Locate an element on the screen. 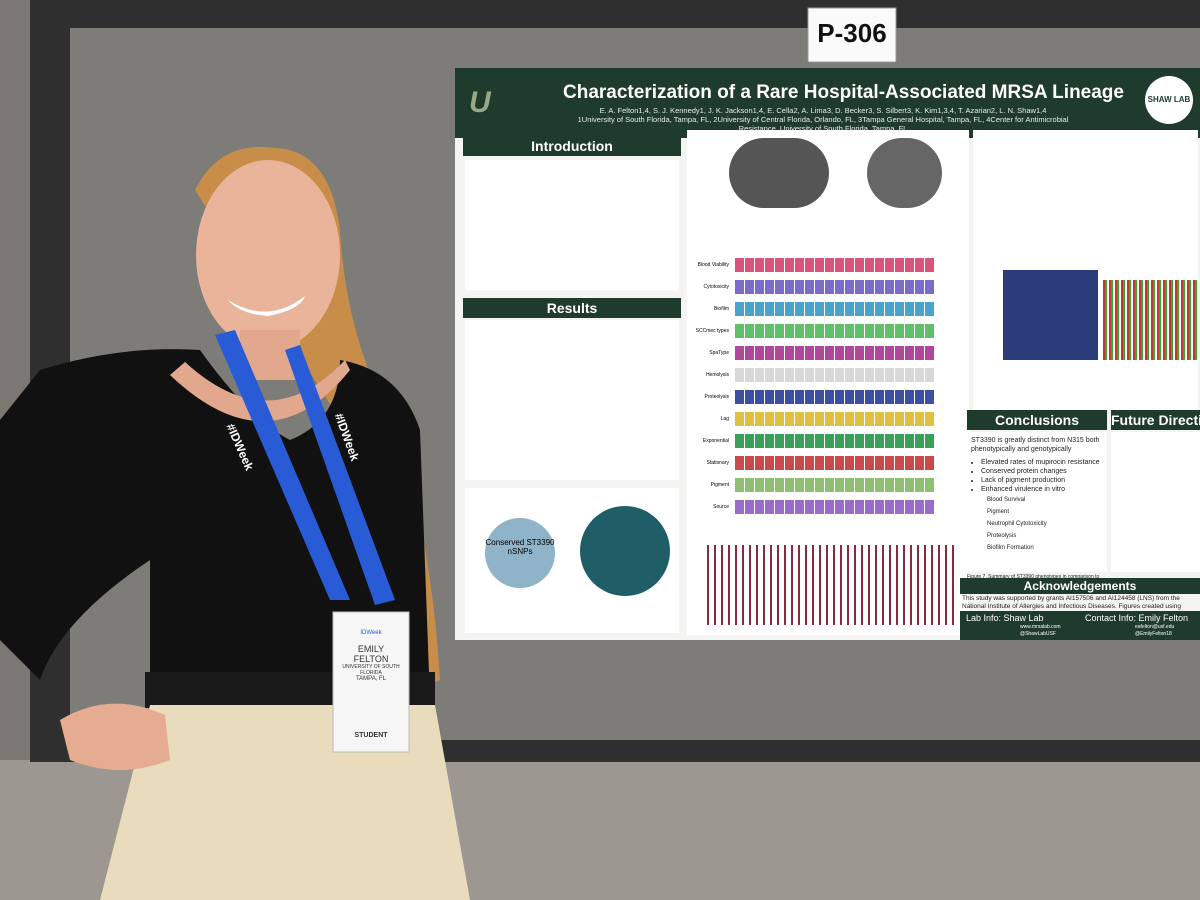 The height and width of the screenshot is (900, 1200). phenotype-row: Hemolysis is located at coordinates (817, 376).